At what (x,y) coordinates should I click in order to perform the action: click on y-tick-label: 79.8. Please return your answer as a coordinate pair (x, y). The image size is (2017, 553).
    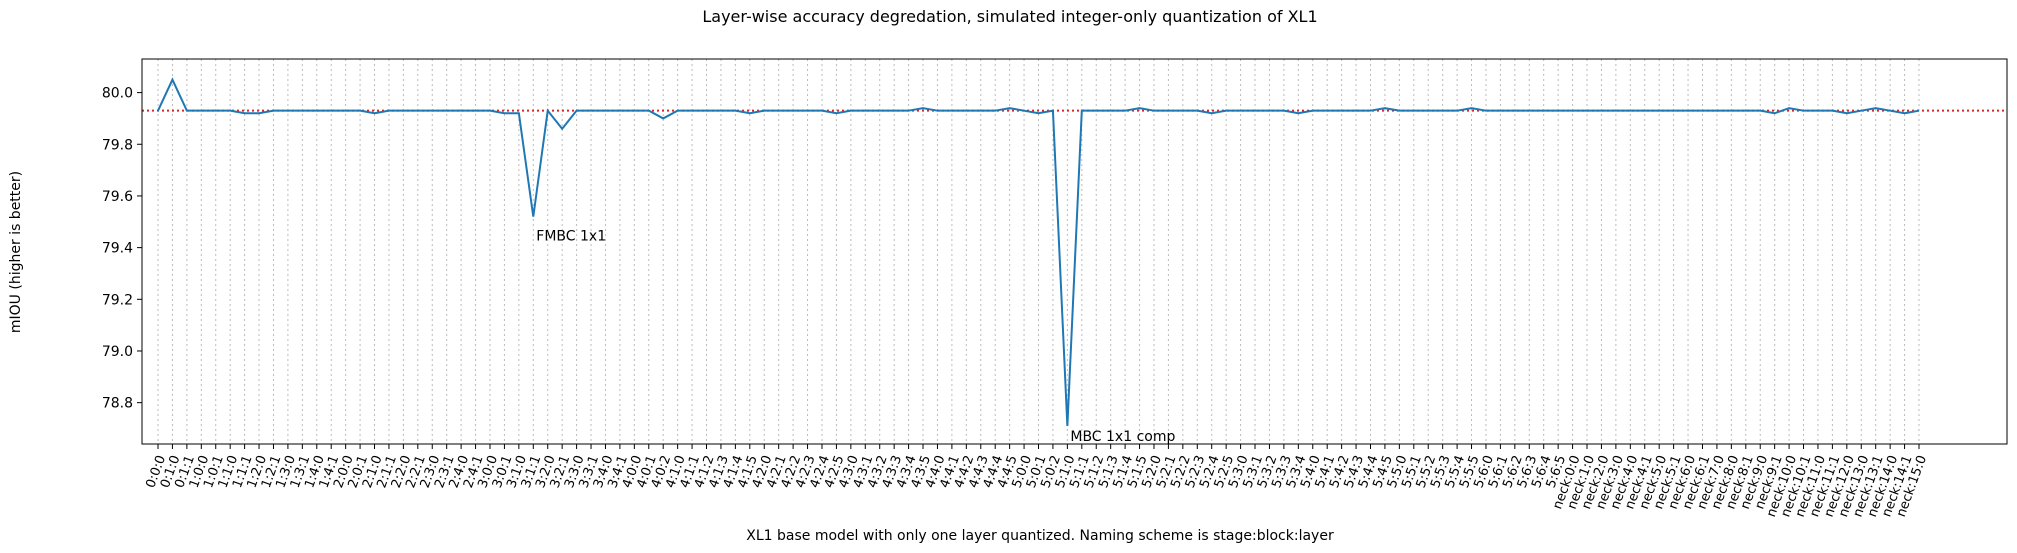
    Looking at the image, I should click on (117, 145).